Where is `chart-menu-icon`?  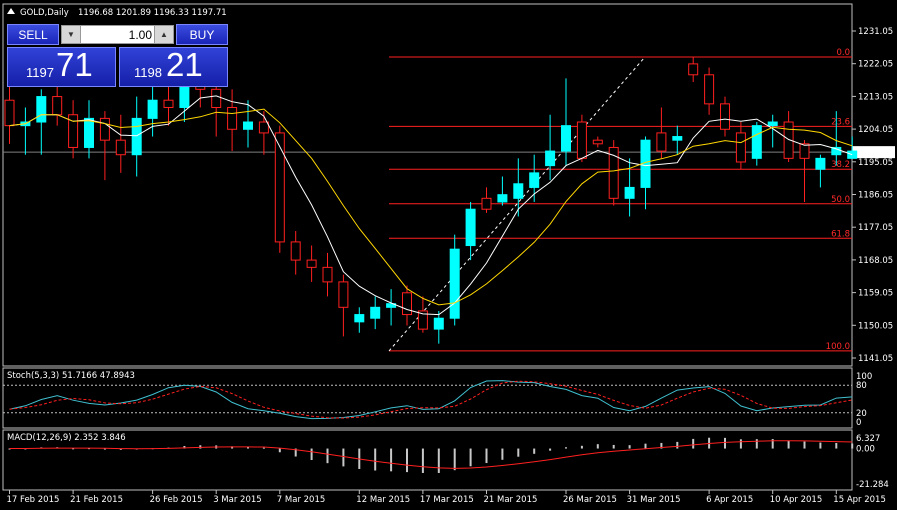 chart-menu-icon is located at coordinates (11, 11).